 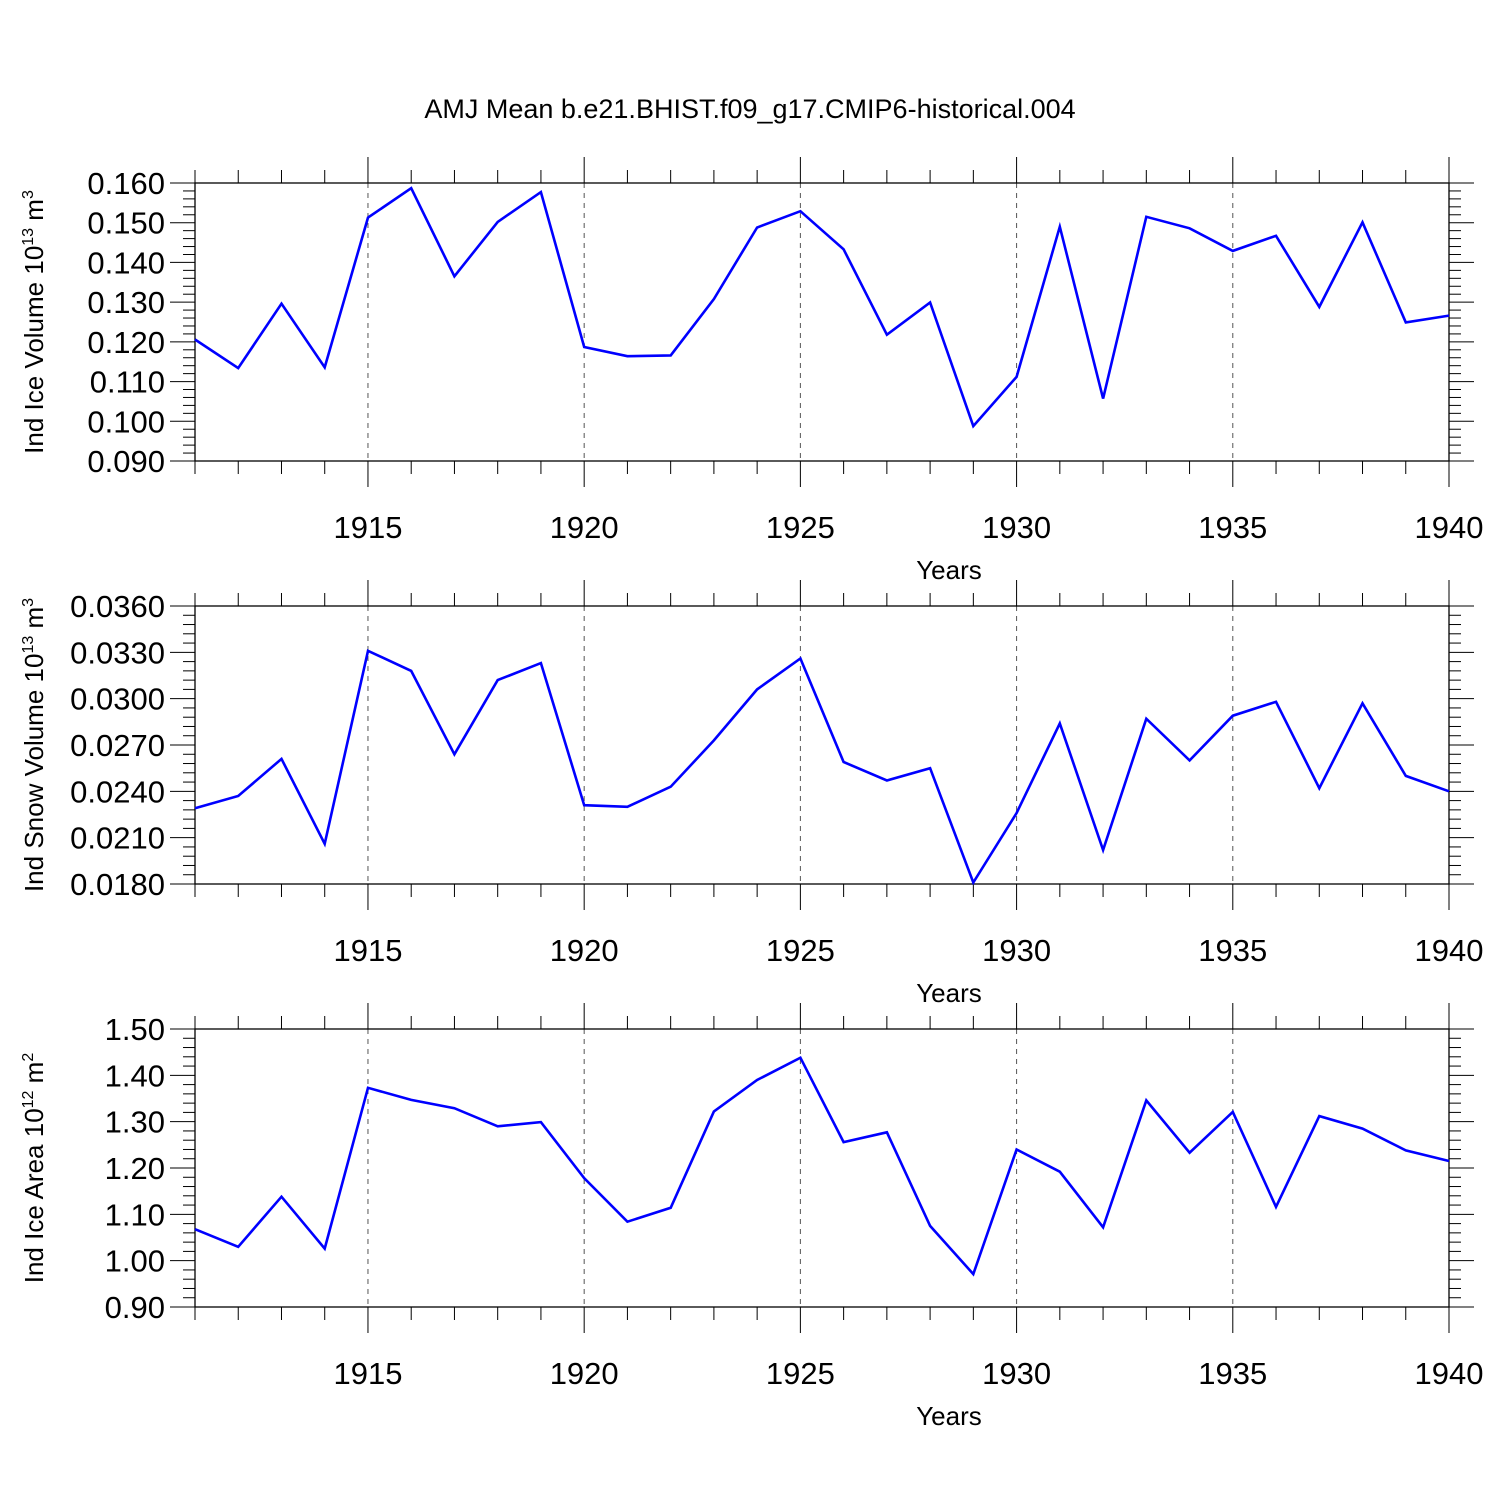 I want to click on y-tick-label: 0.0270, so click(x=117, y=745).